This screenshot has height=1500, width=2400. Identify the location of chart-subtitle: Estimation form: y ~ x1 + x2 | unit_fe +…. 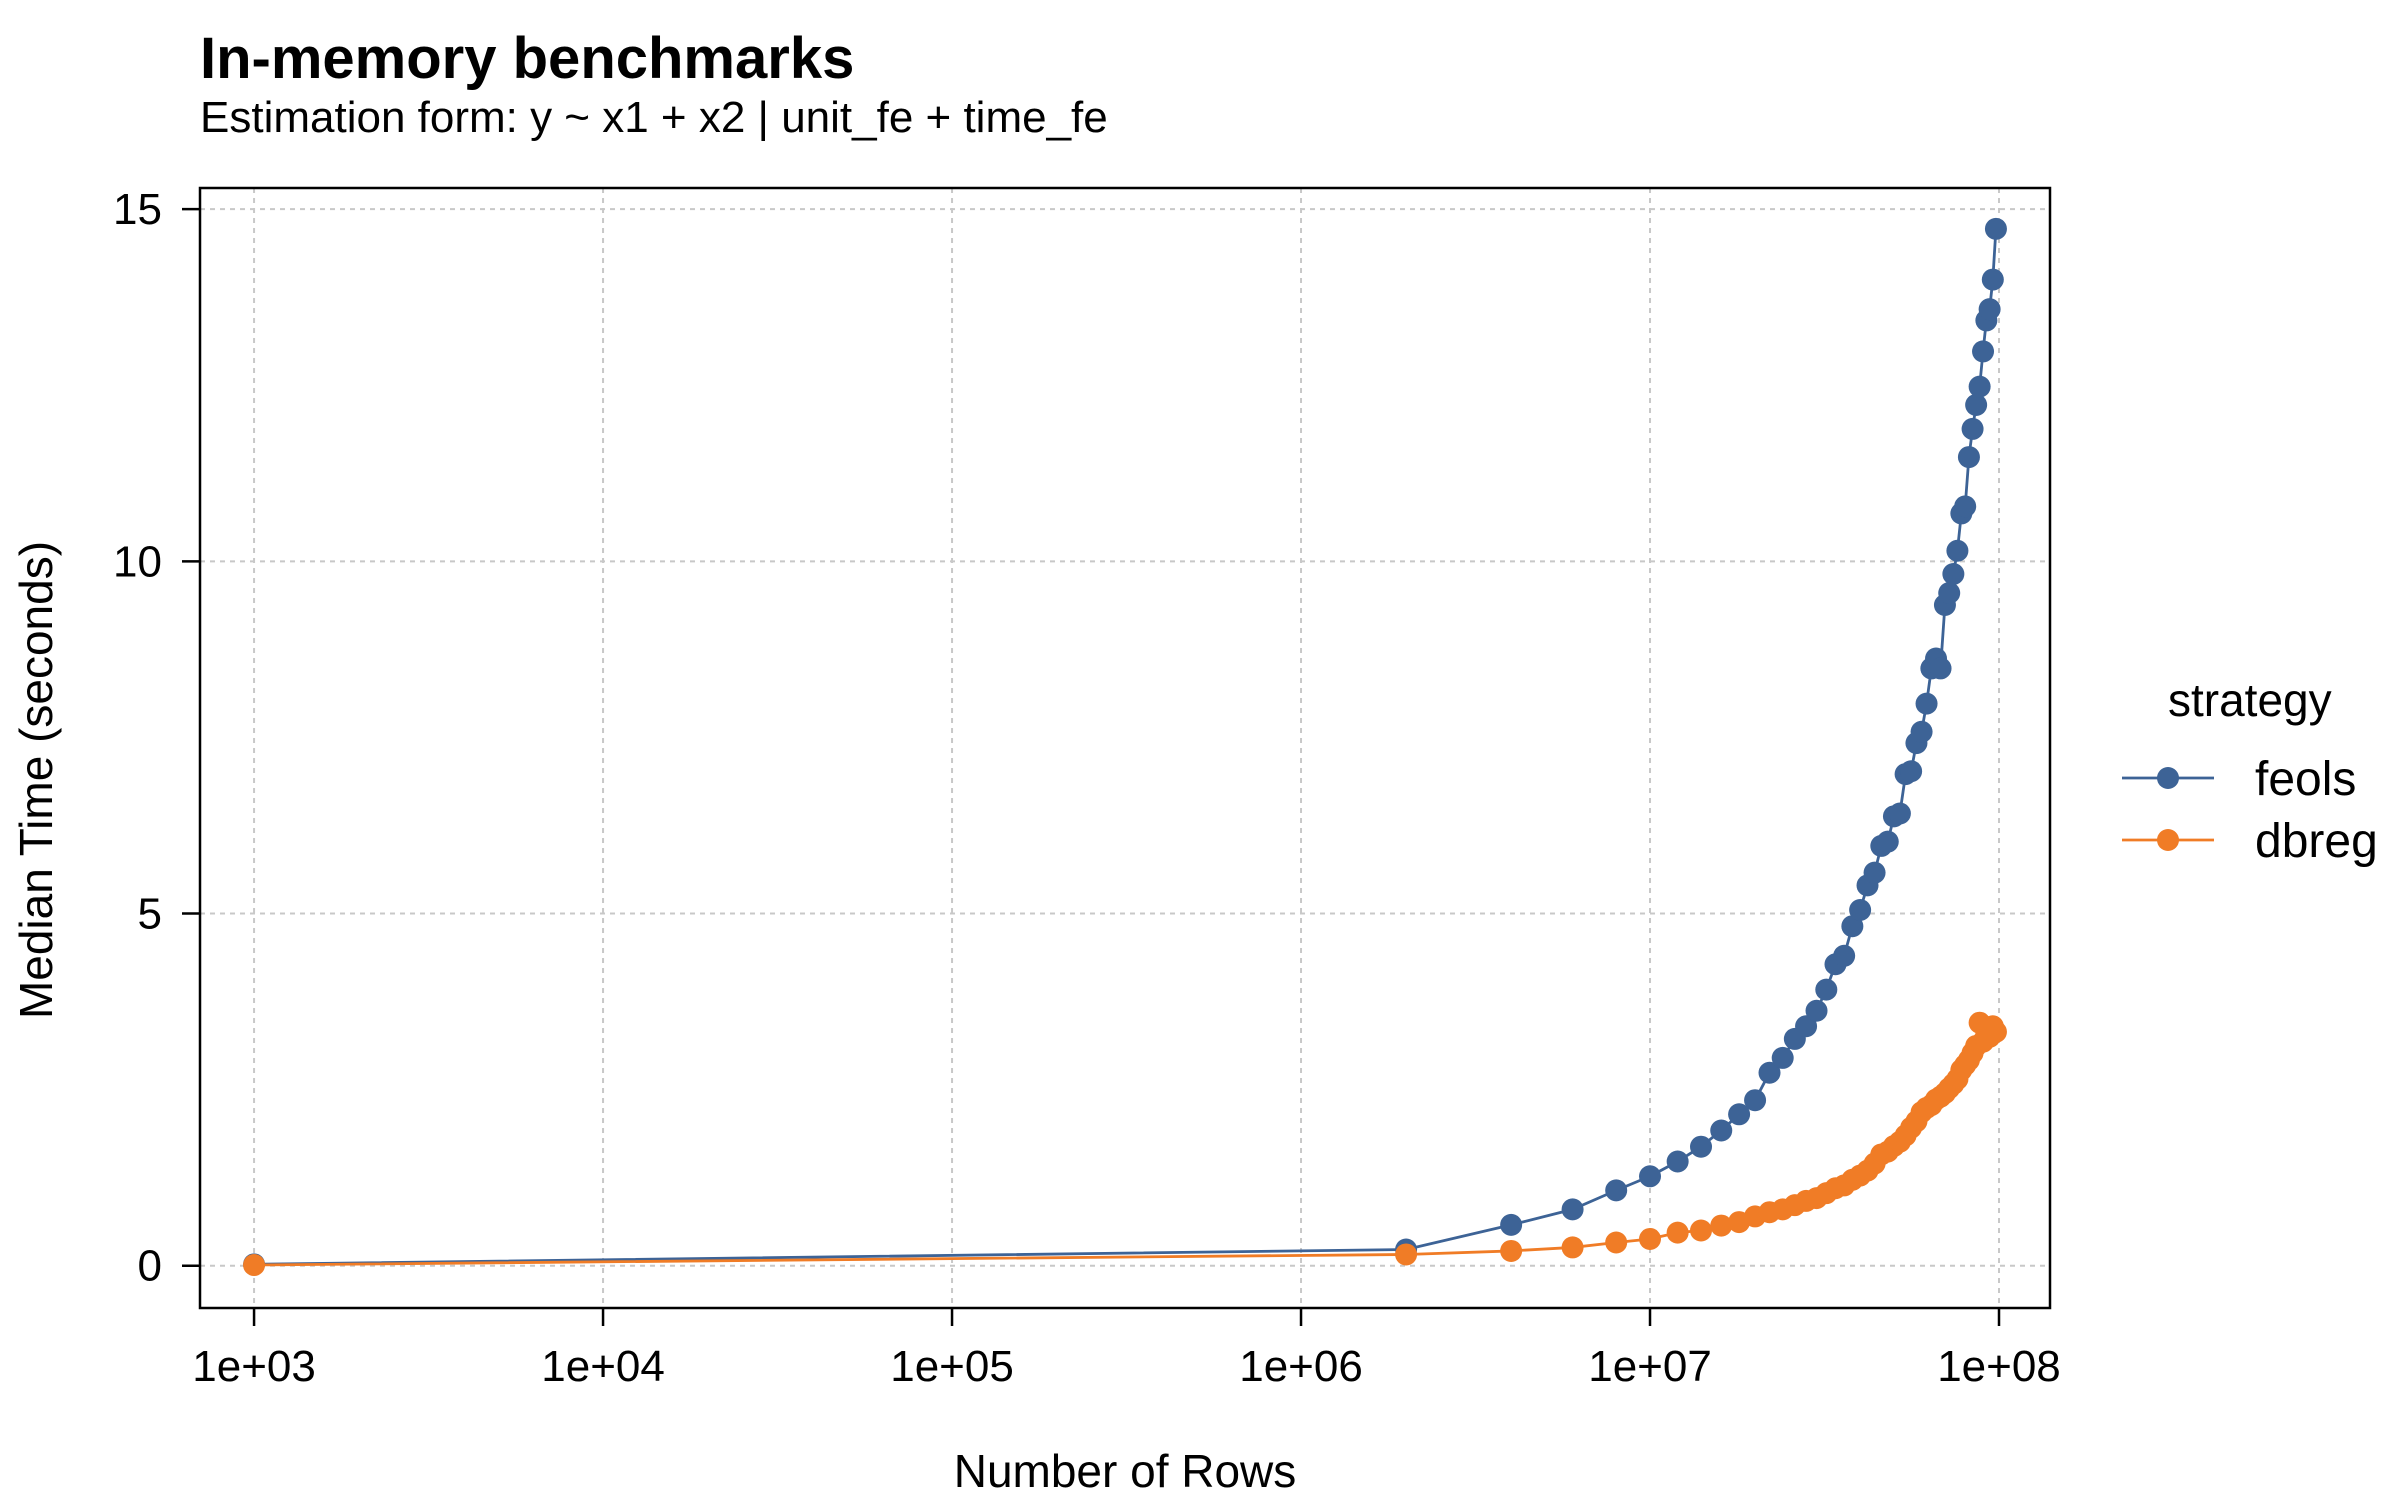
(654, 117).